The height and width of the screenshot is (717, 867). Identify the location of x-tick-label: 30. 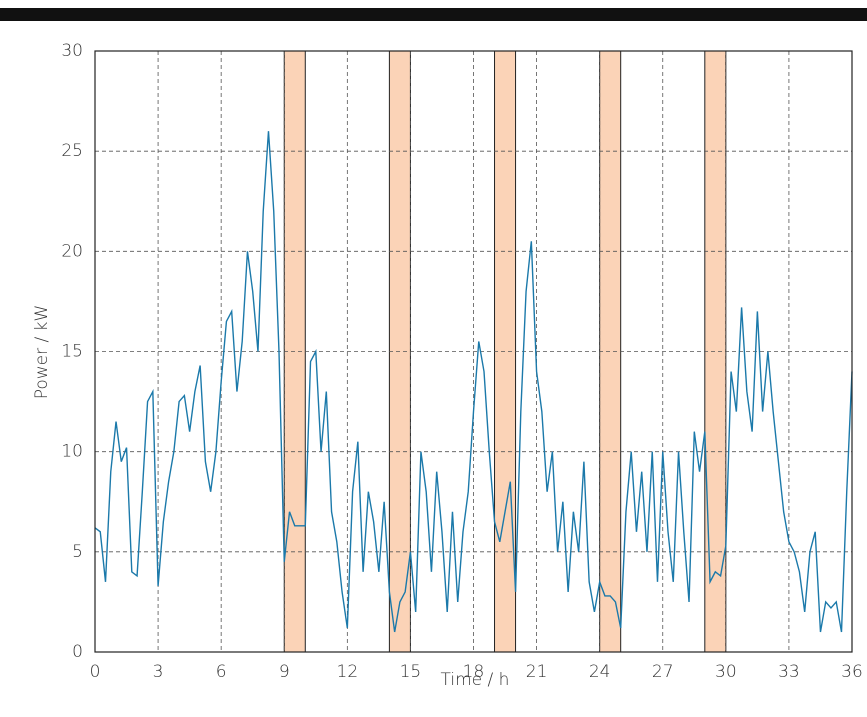
(726, 672).